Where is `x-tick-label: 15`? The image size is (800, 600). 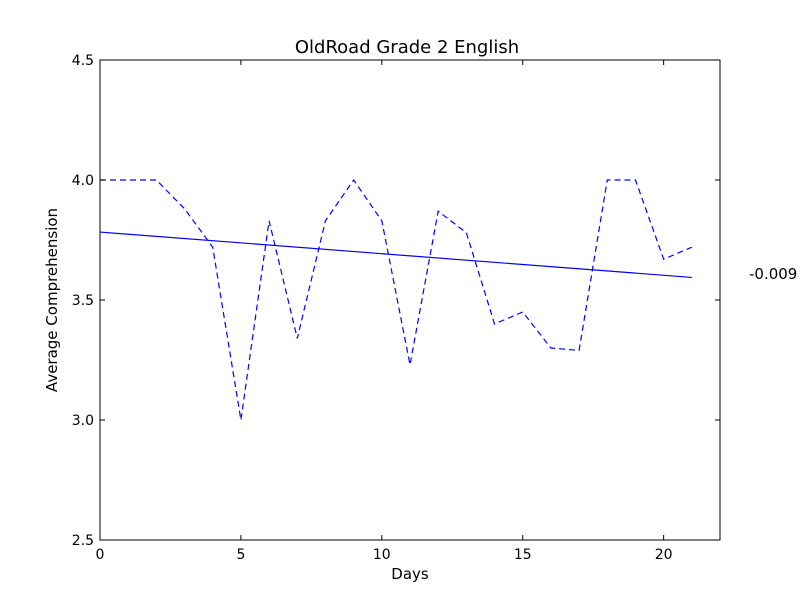 x-tick-label: 15 is located at coordinates (523, 555).